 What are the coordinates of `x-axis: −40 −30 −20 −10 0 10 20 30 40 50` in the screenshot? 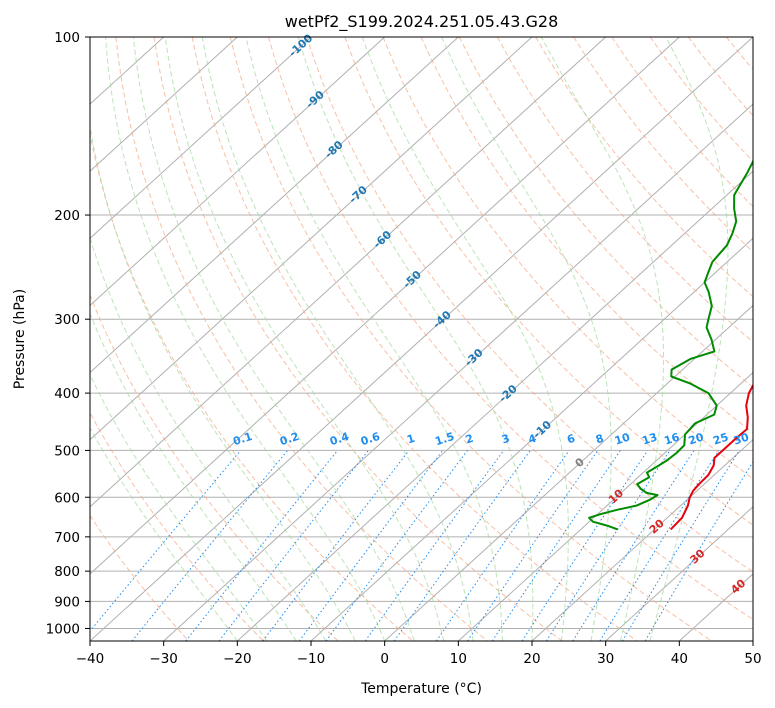 It's located at (419, 654).